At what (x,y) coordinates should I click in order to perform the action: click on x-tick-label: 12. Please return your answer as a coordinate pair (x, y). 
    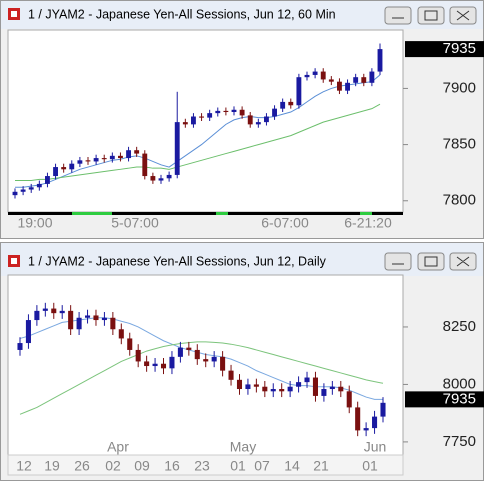
    Looking at the image, I should click on (24, 466).